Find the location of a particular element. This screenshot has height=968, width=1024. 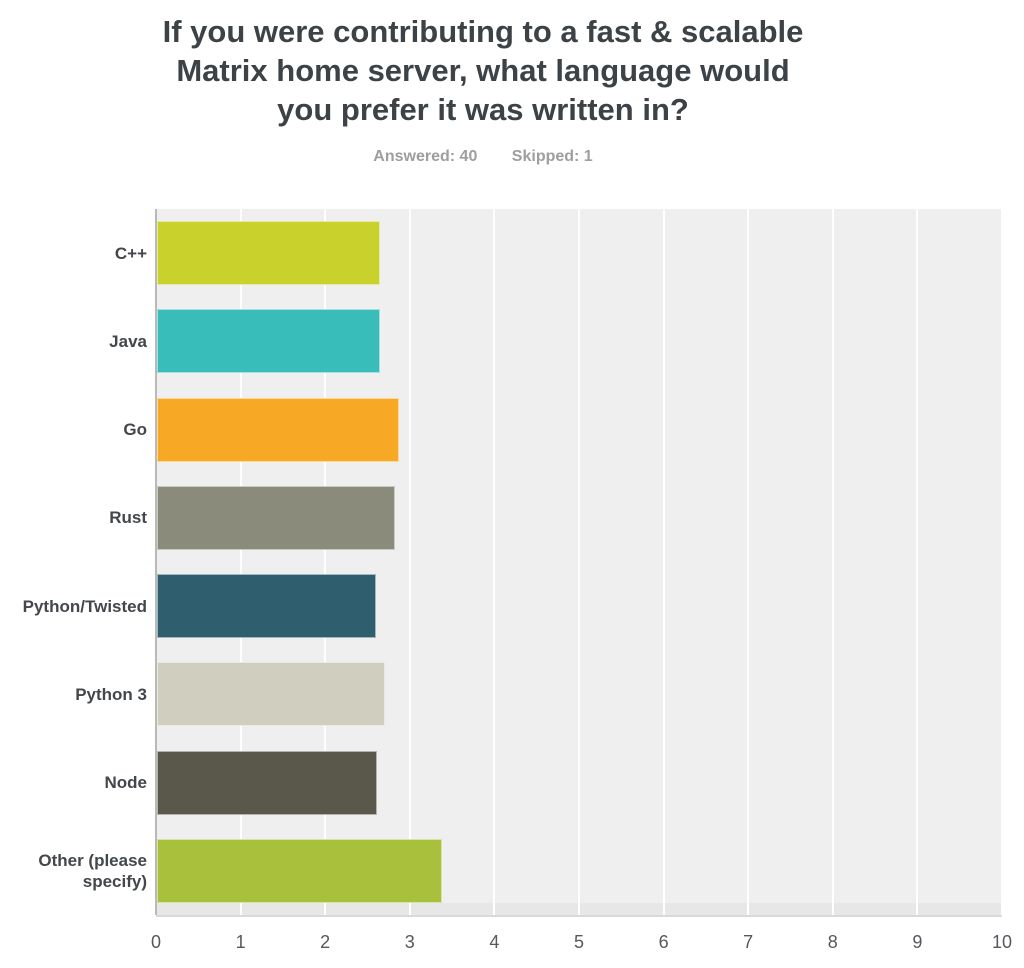

skipped-count: Skipped: 1 is located at coordinates (552, 156).